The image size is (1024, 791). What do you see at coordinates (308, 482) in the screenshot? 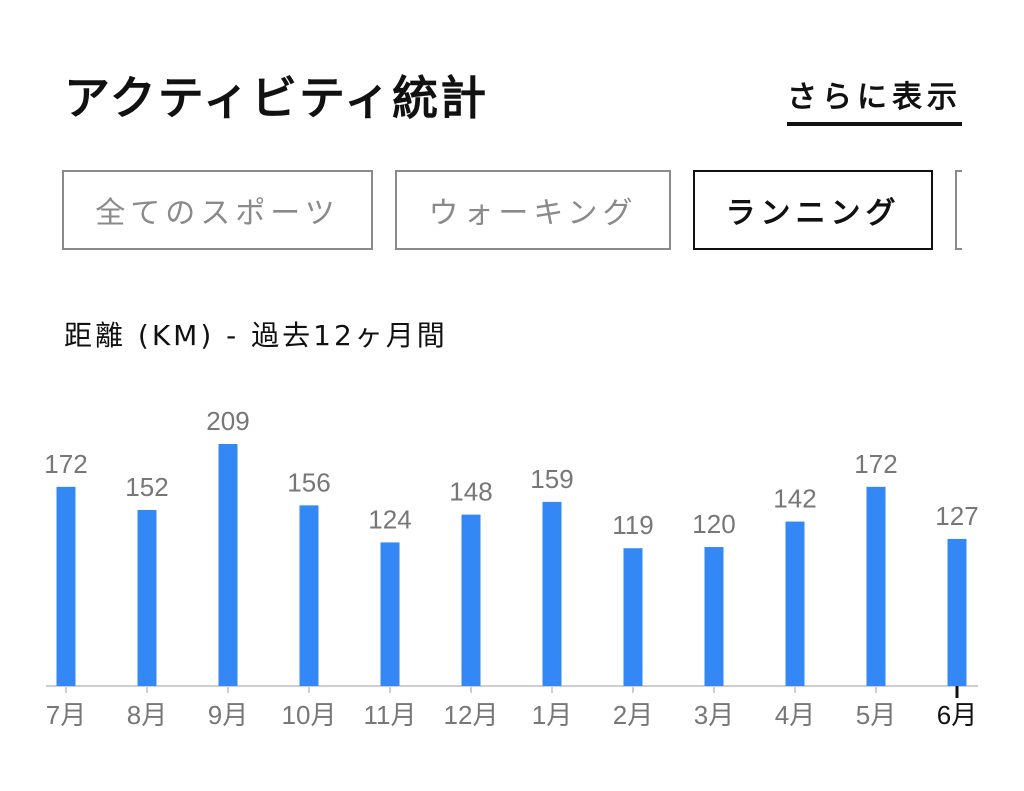
I see `data-label: 156` at bounding box center [308, 482].